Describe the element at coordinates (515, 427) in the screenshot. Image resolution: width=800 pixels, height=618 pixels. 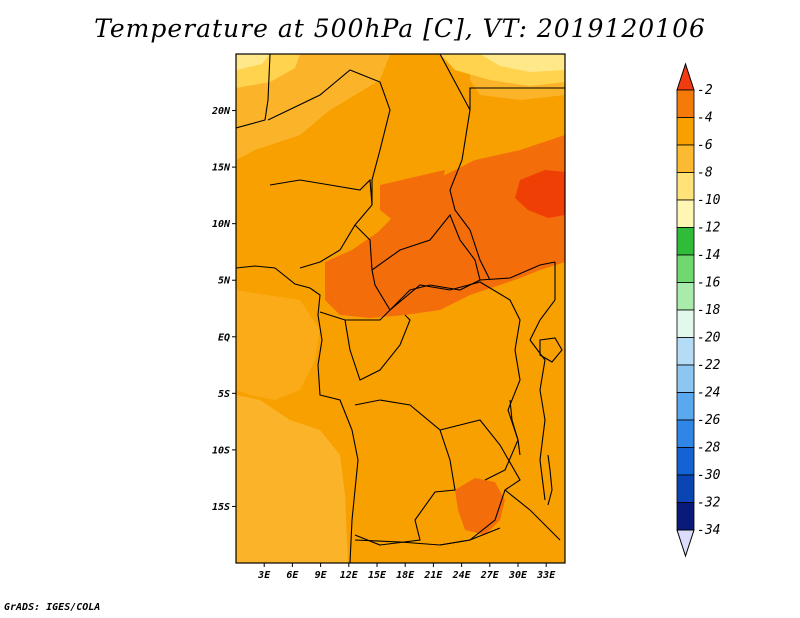
I see `lake-tanganyika` at that location.